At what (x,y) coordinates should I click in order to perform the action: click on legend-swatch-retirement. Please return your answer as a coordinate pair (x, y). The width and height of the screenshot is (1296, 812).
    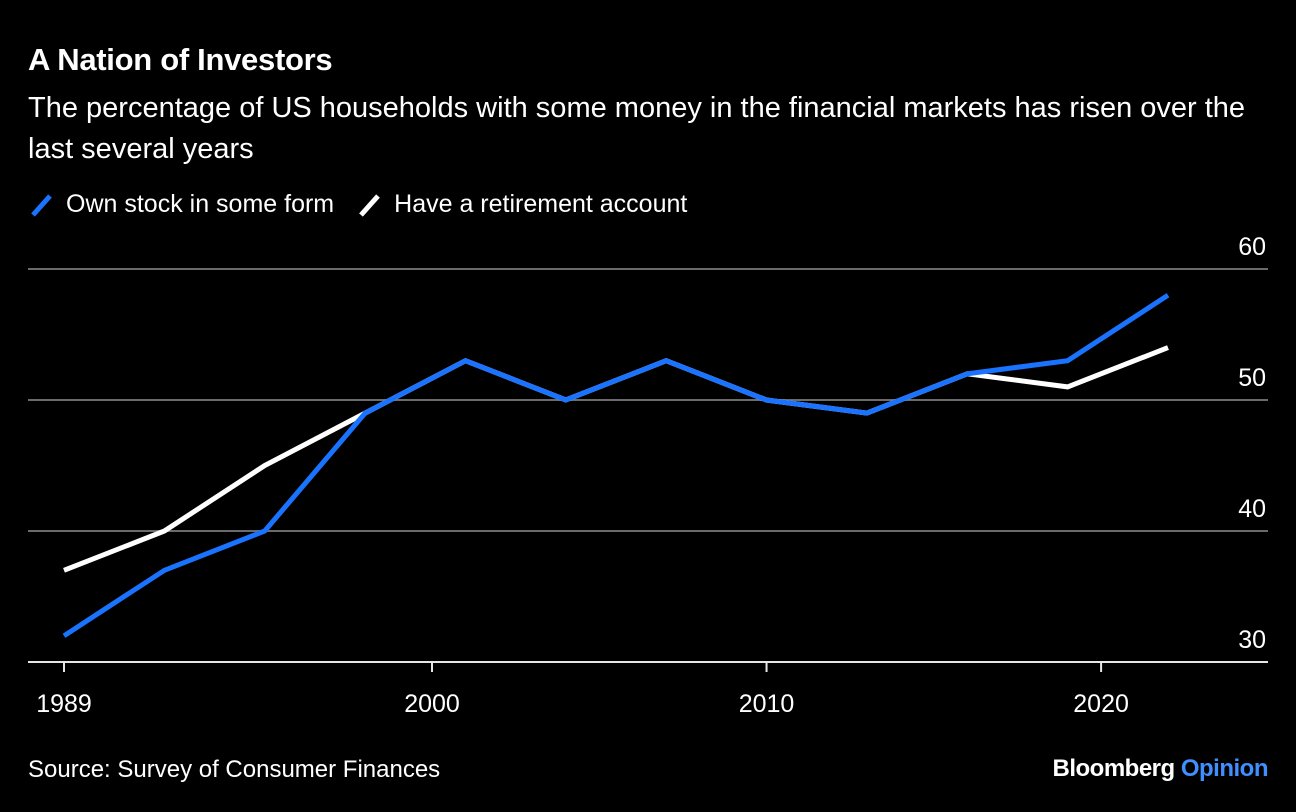
    Looking at the image, I should click on (370, 205).